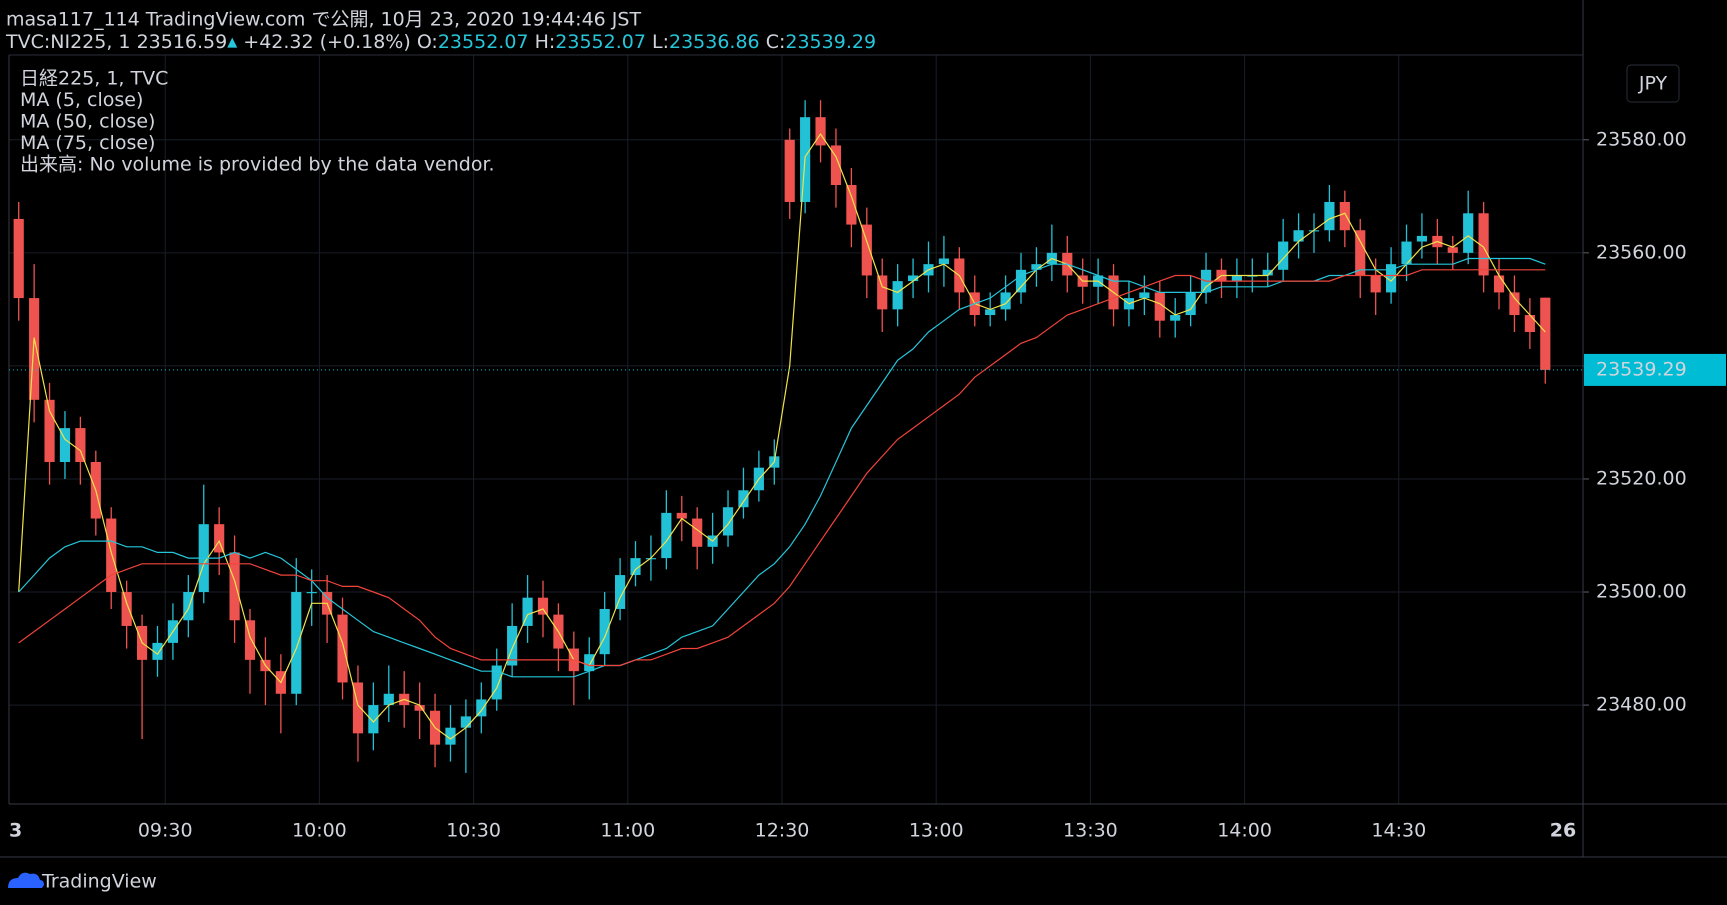 The image size is (1727, 905). What do you see at coordinates (1641, 369) in the screenshot?
I see `last-price-label: 23539.29` at bounding box center [1641, 369].